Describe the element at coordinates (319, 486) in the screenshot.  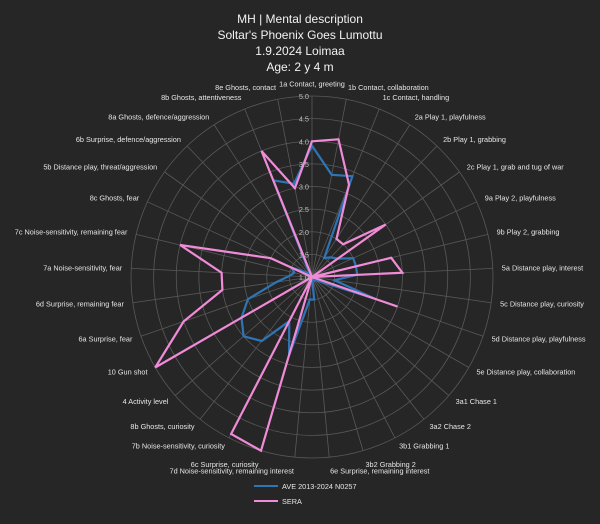
I see `legend-label-ave: AVE 2013-2024 N0257` at that location.